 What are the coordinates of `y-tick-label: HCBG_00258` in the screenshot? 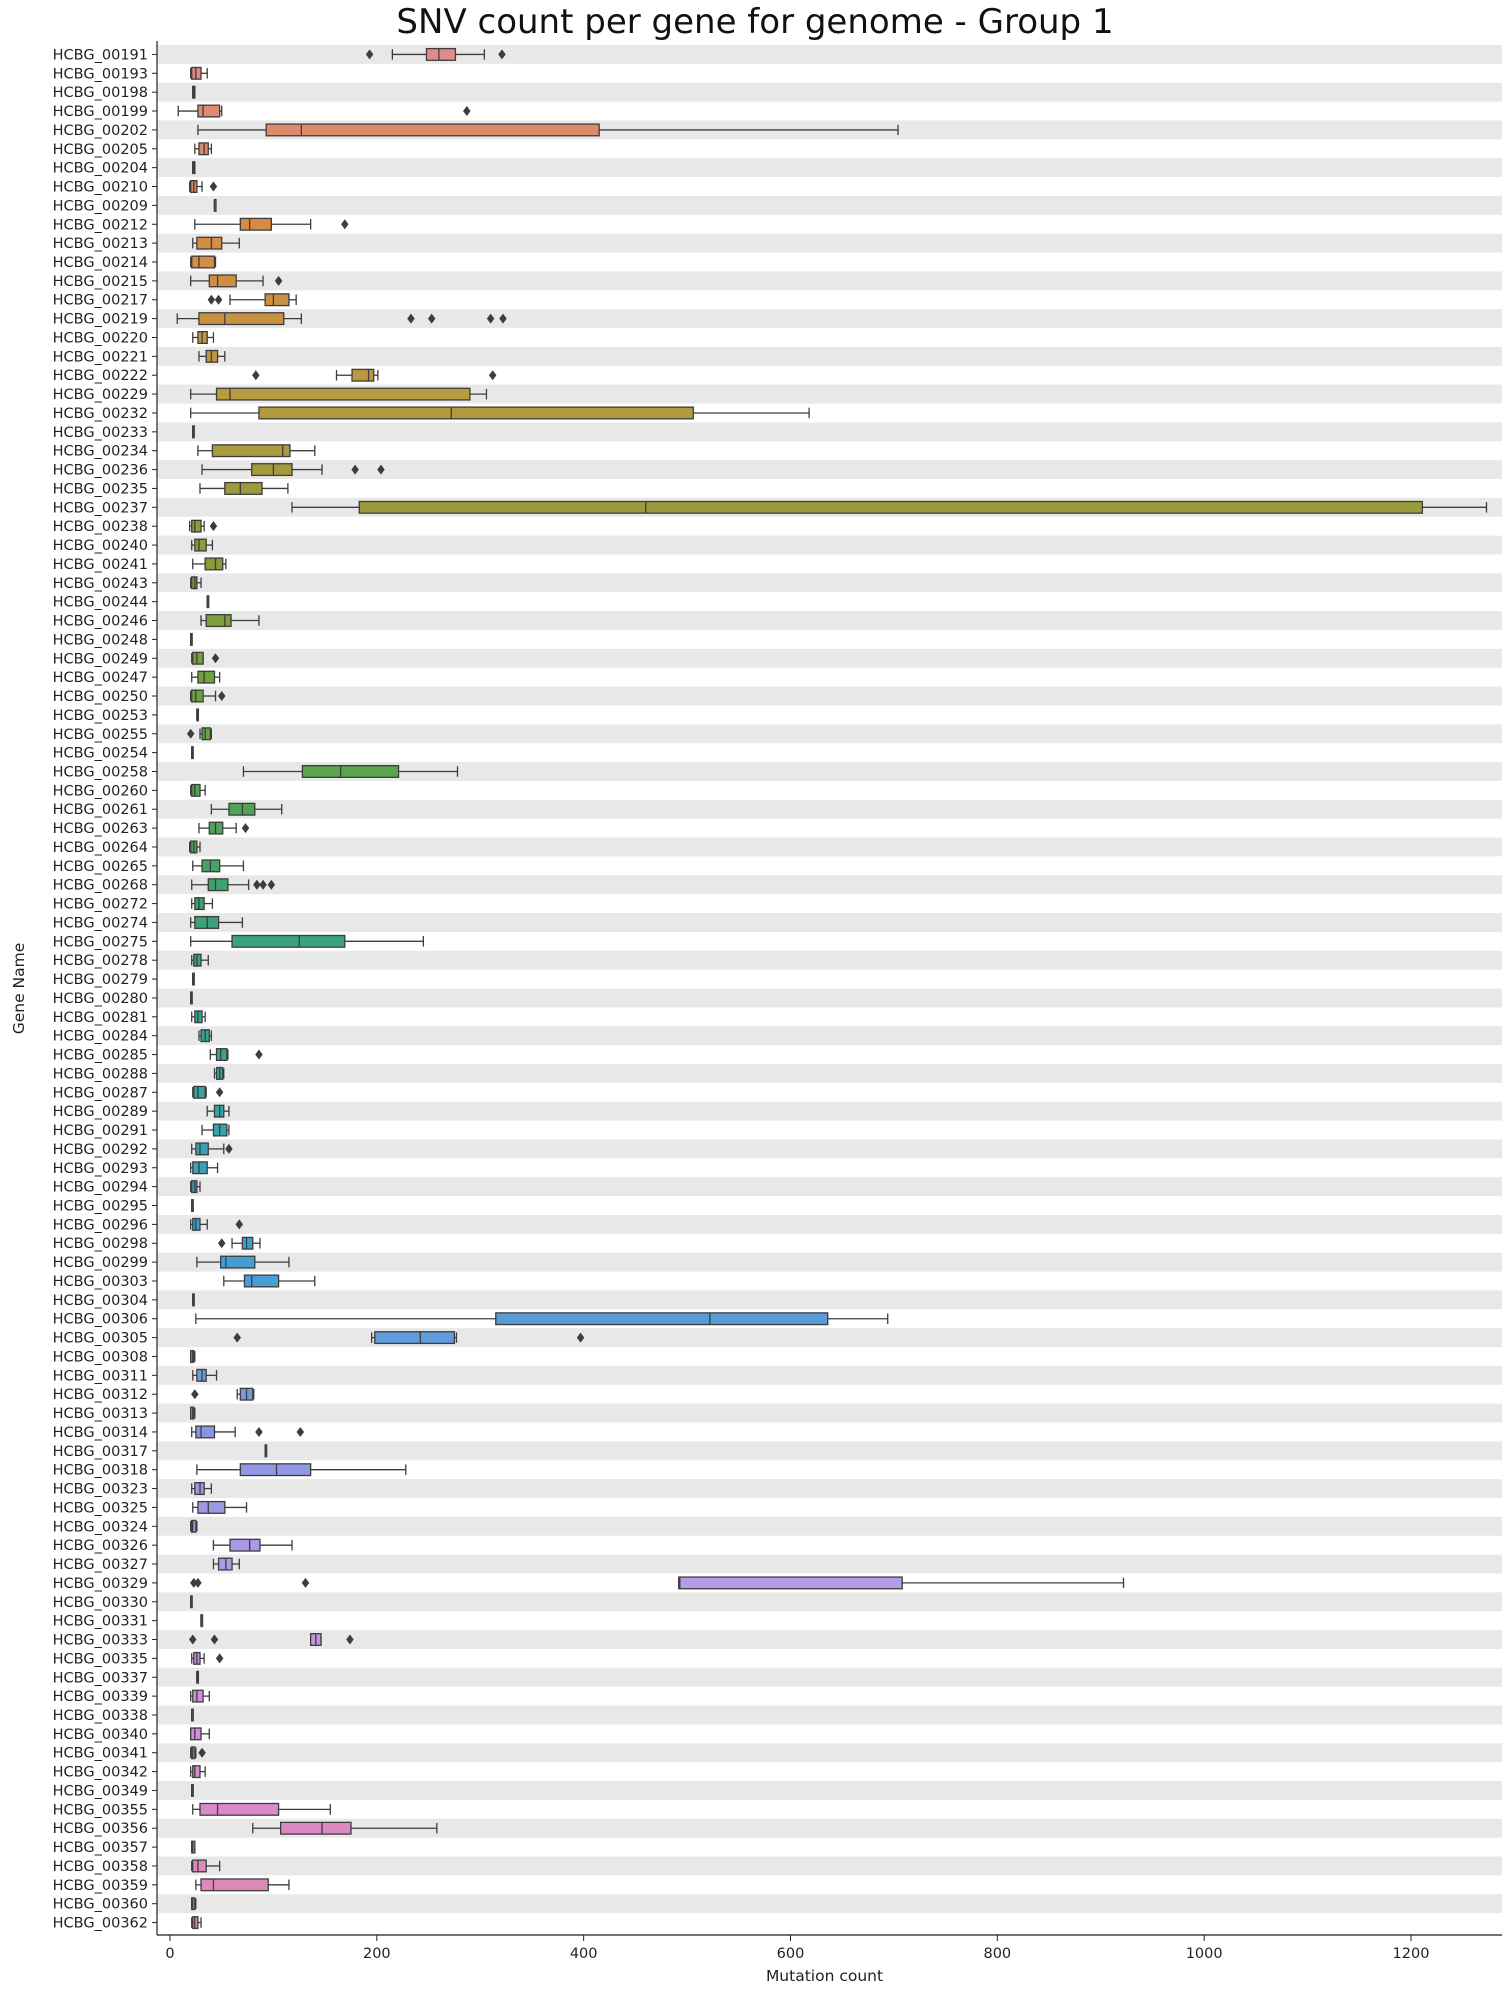 It's located at (100, 772).